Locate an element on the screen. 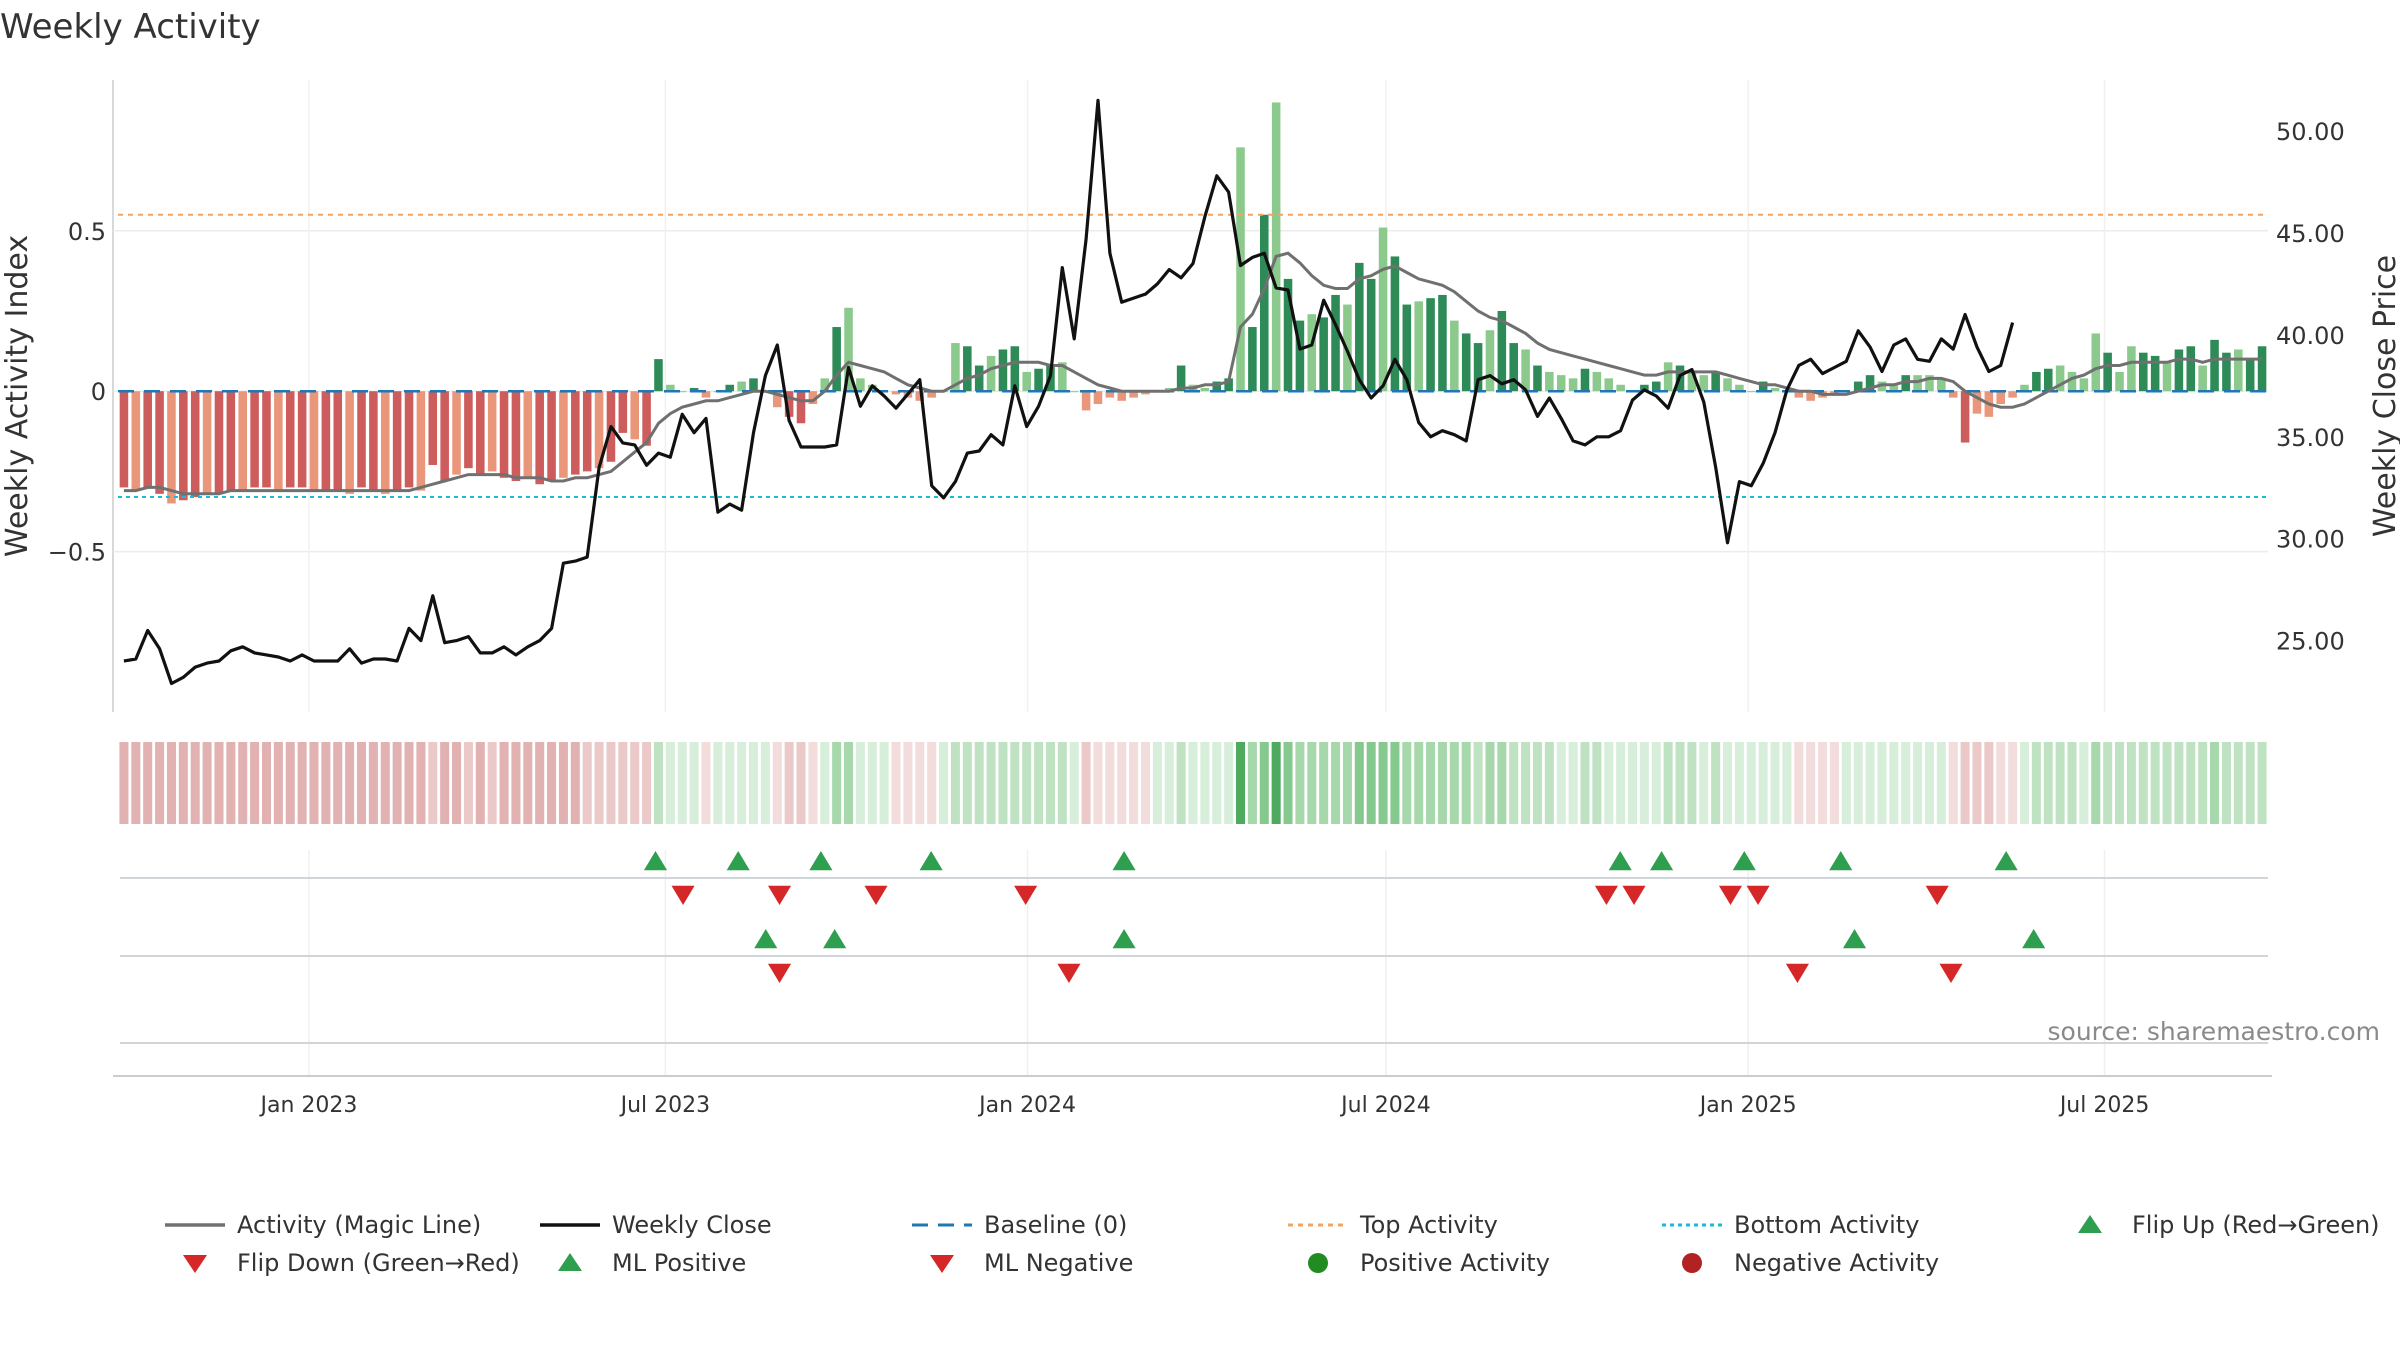 The height and width of the screenshot is (1350, 2400). legend-label: Flip Up (Red→Green) is located at coordinates (2256, 1225).